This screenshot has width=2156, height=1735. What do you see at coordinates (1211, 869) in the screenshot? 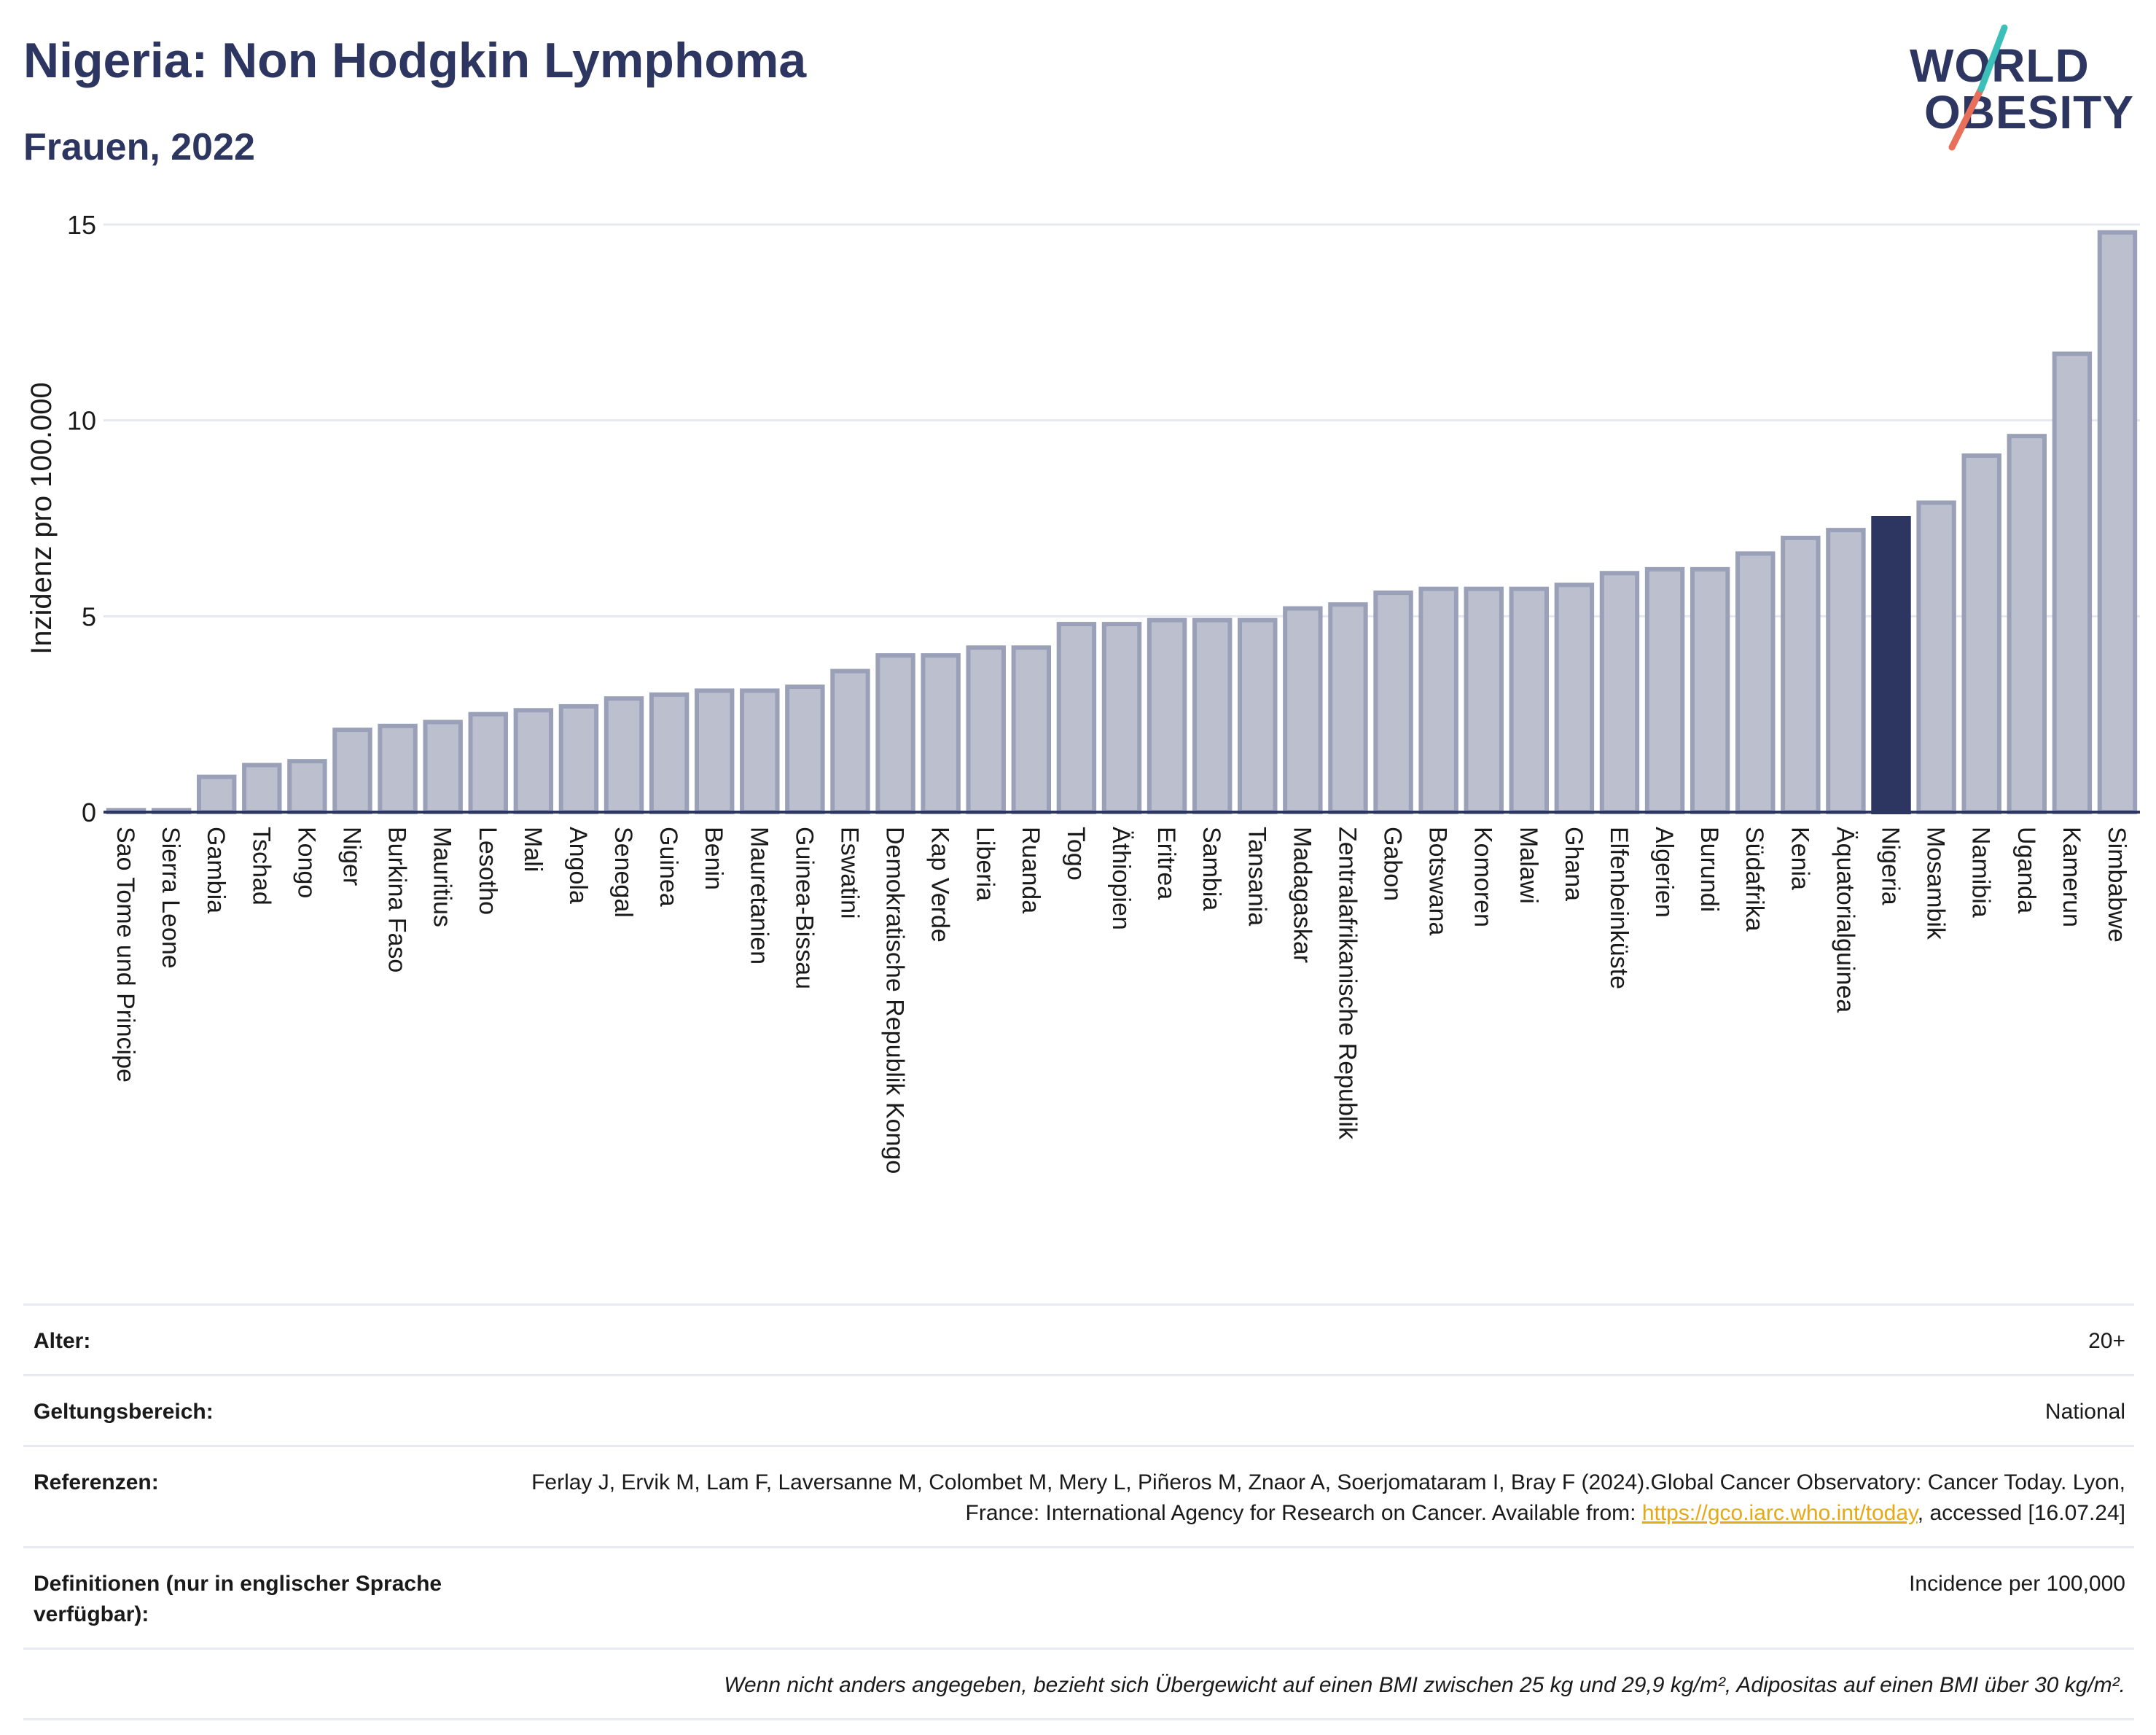
I see `x-tick-label: Sambia` at bounding box center [1211, 869].